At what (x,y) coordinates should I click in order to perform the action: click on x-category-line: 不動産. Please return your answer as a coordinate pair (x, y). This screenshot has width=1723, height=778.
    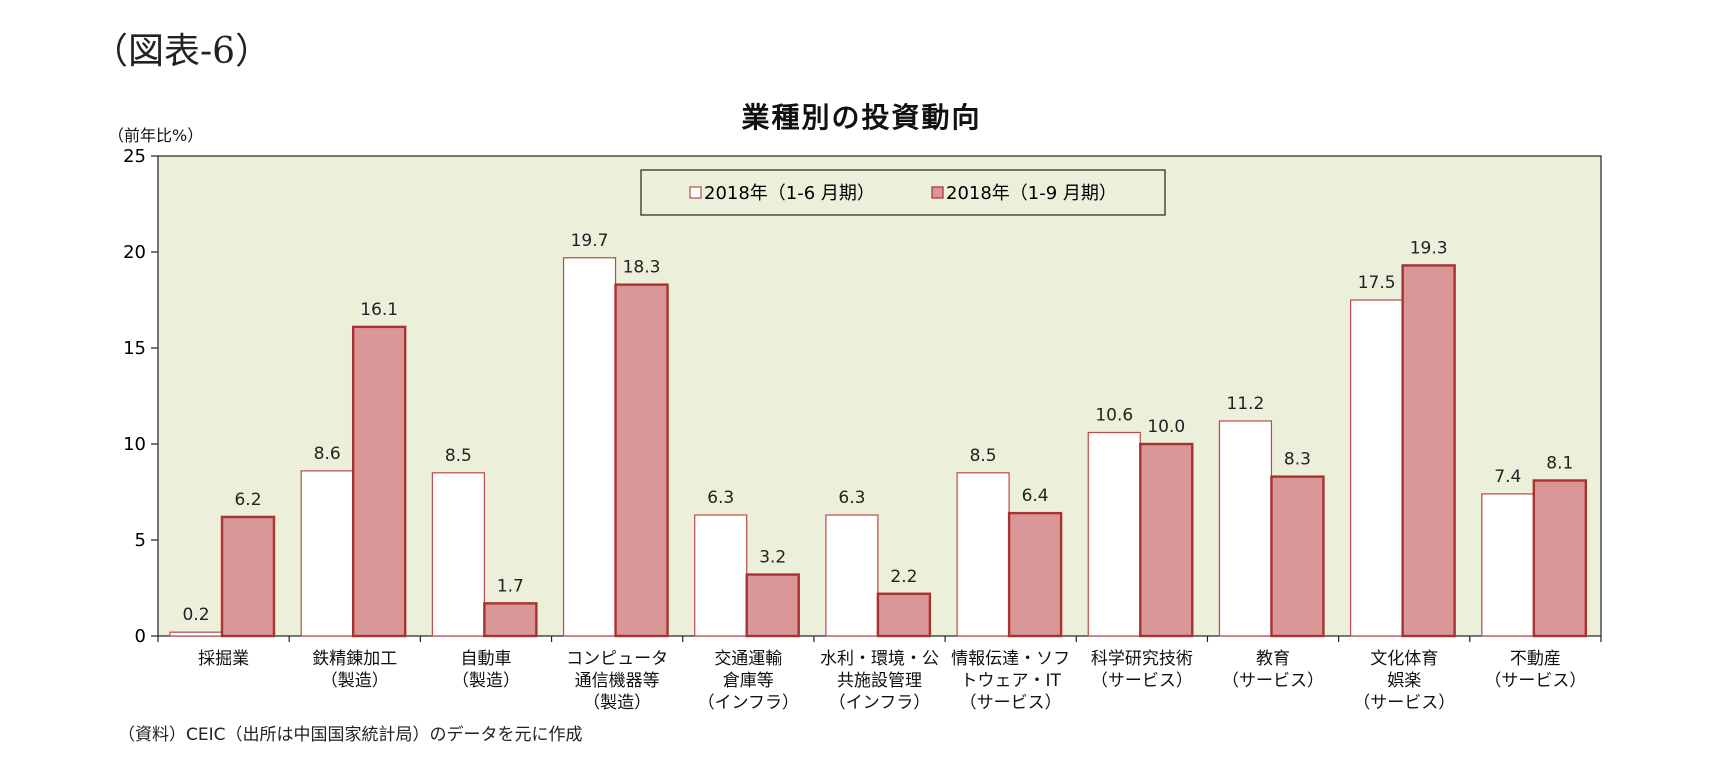
    Looking at the image, I should click on (1535, 659).